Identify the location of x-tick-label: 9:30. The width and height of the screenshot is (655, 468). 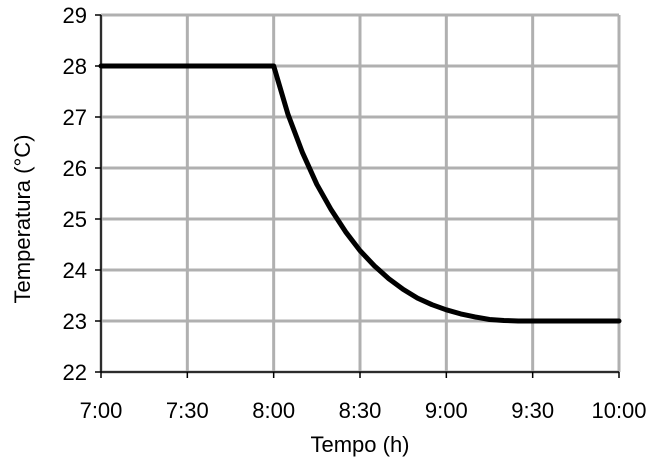
(532, 410).